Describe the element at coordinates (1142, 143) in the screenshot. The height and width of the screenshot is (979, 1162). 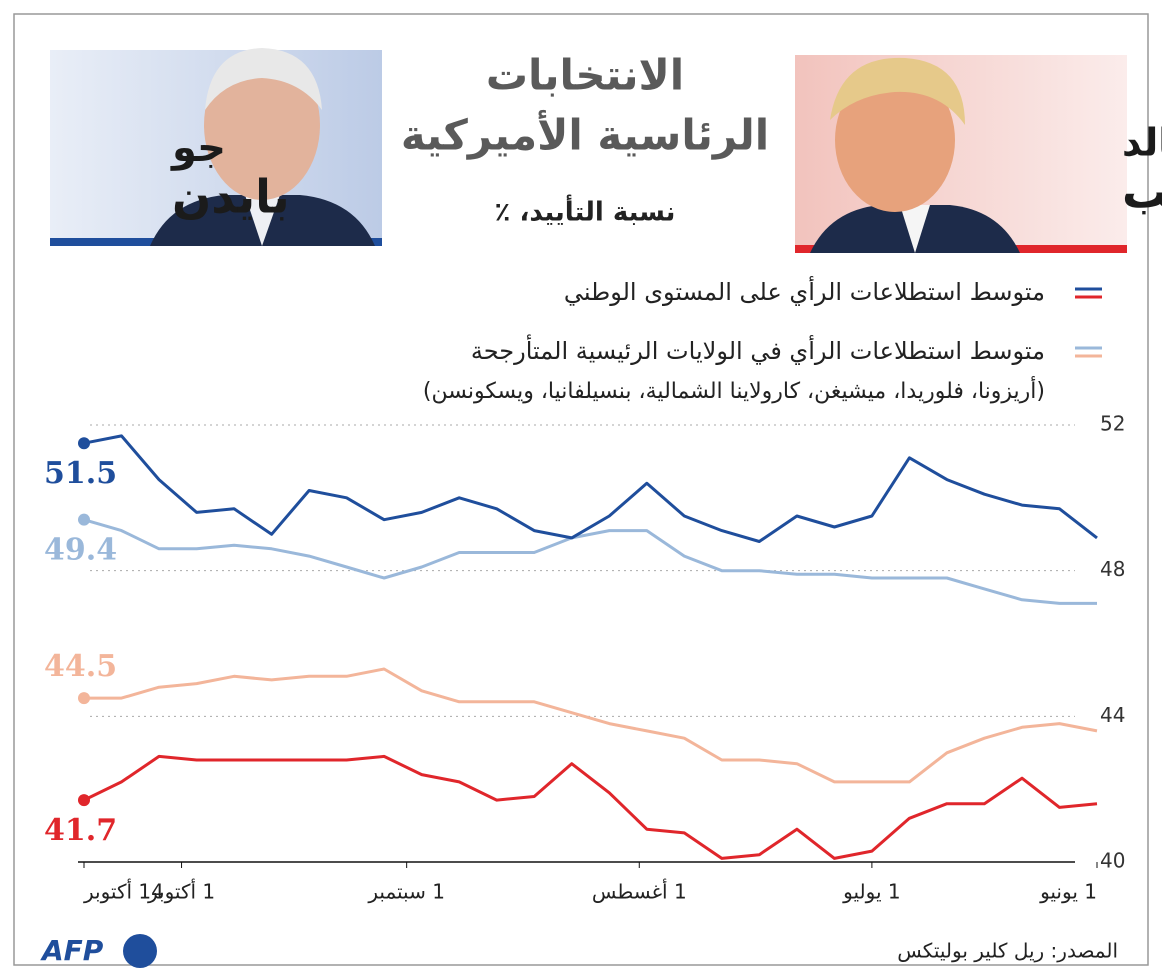
I see `candidate-first-name: دونالد` at that location.